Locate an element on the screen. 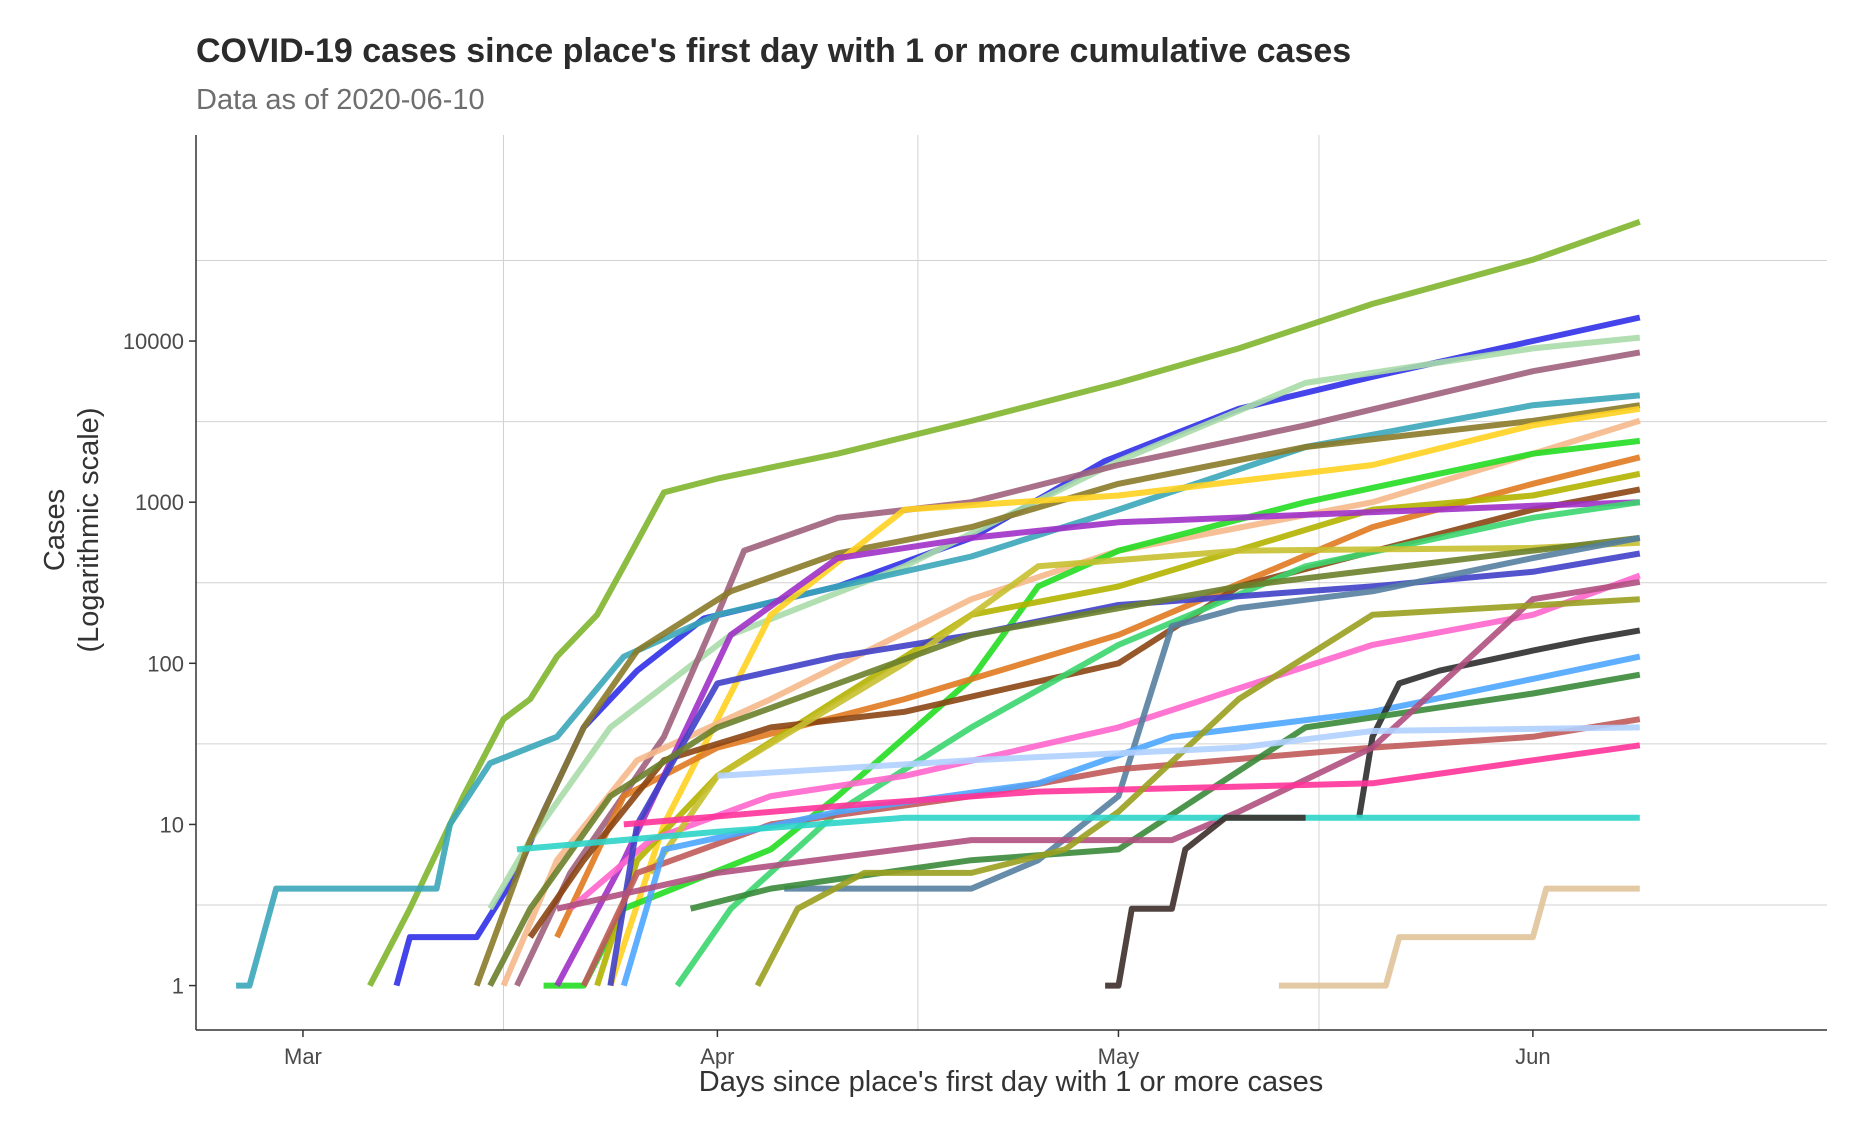  x-tick-label: Mar is located at coordinates (303, 1056).